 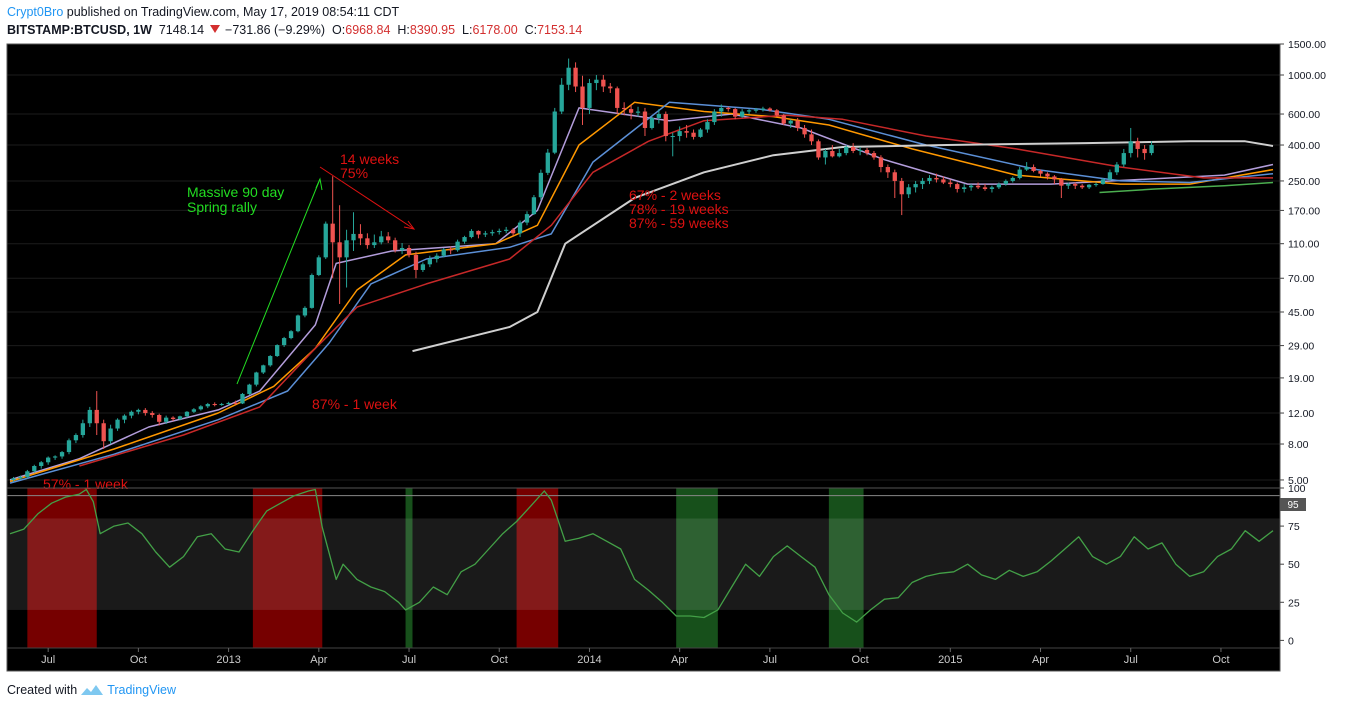 What do you see at coordinates (445, 568) in the screenshot?
I see `oscillator-zones` at bounding box center [445, 568].